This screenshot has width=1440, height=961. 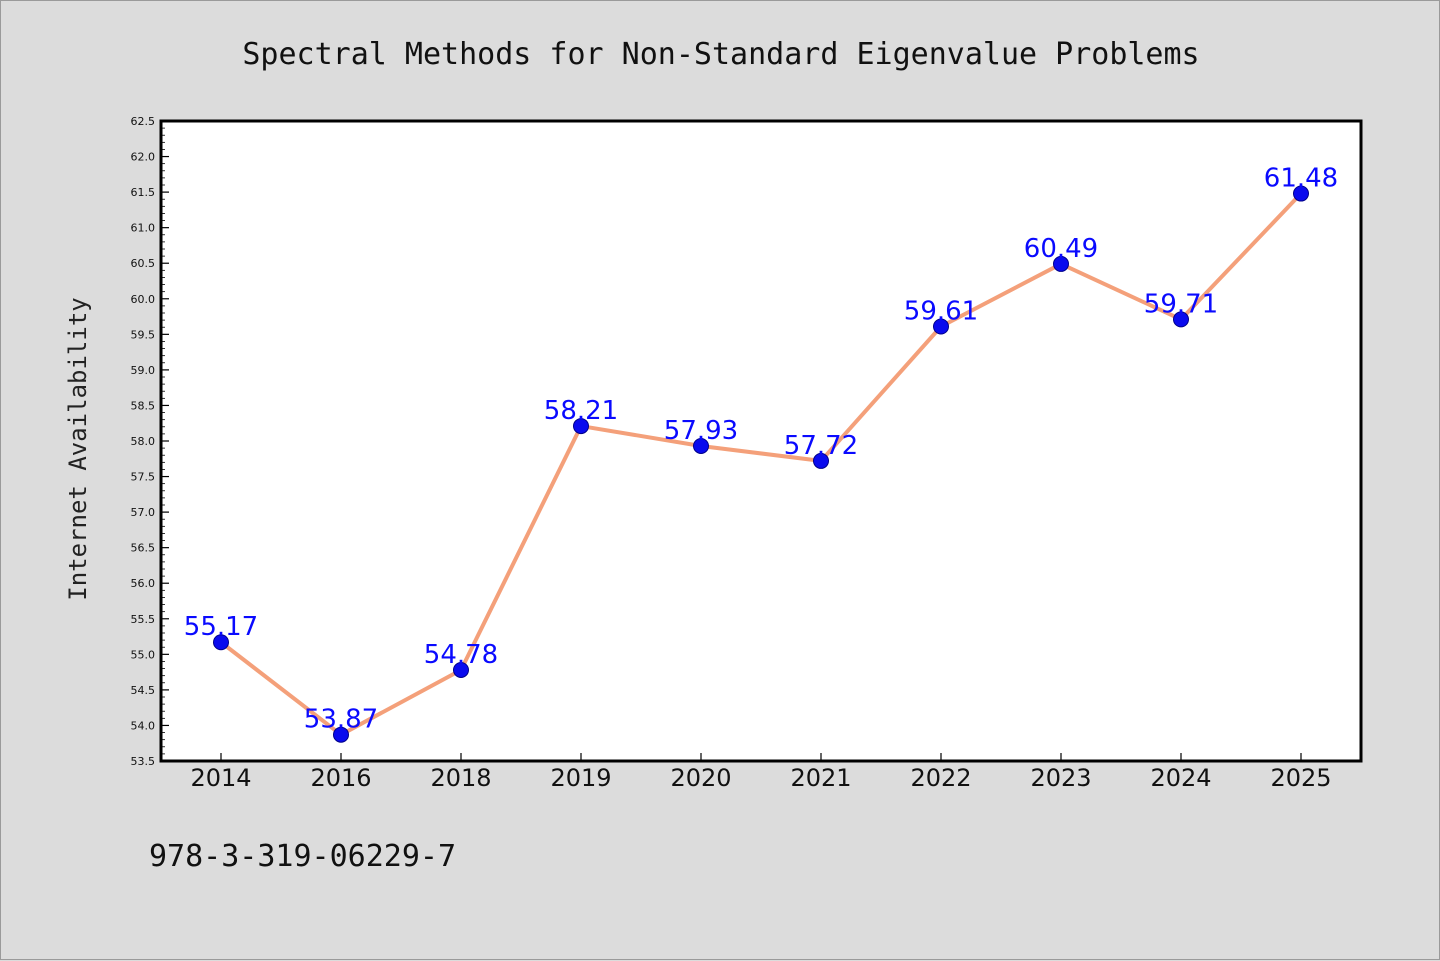 I want to click on y-tick-label: 59.0, so click(x=143, y=370).